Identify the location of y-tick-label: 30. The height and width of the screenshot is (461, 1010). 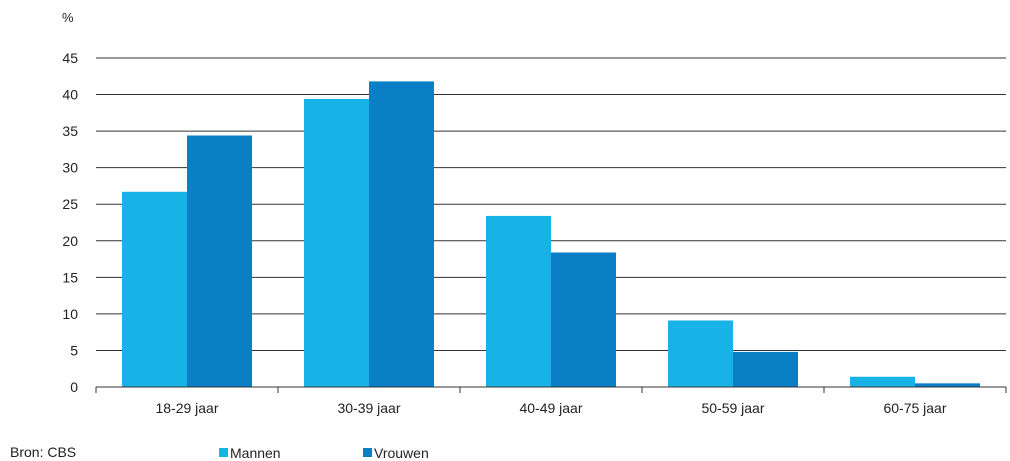
(70, 168).